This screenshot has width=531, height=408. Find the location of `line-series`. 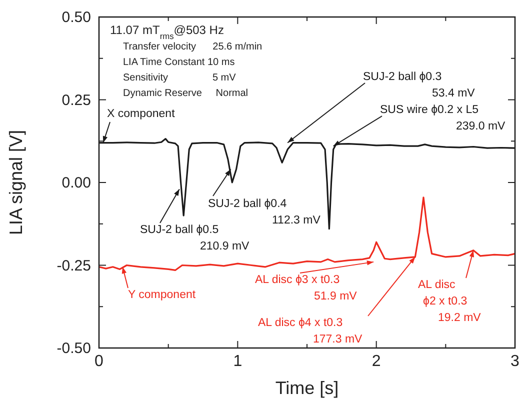

line-series is located at coordinates (307, 234).